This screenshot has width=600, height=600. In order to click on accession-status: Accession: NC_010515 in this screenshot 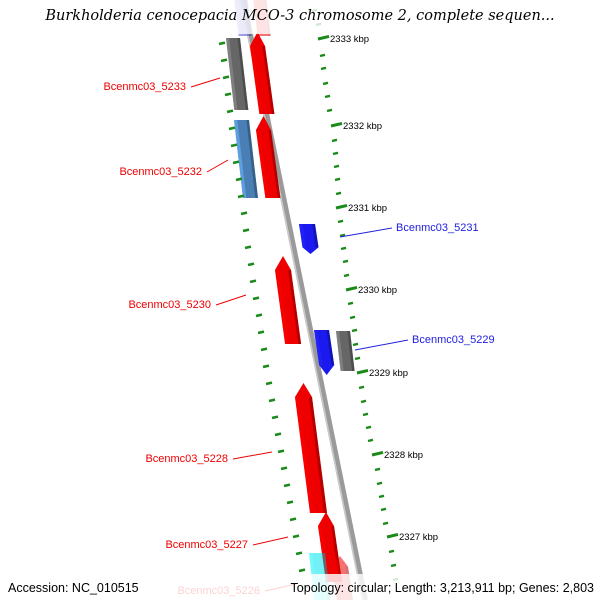, I will do `click(73, 588)`.